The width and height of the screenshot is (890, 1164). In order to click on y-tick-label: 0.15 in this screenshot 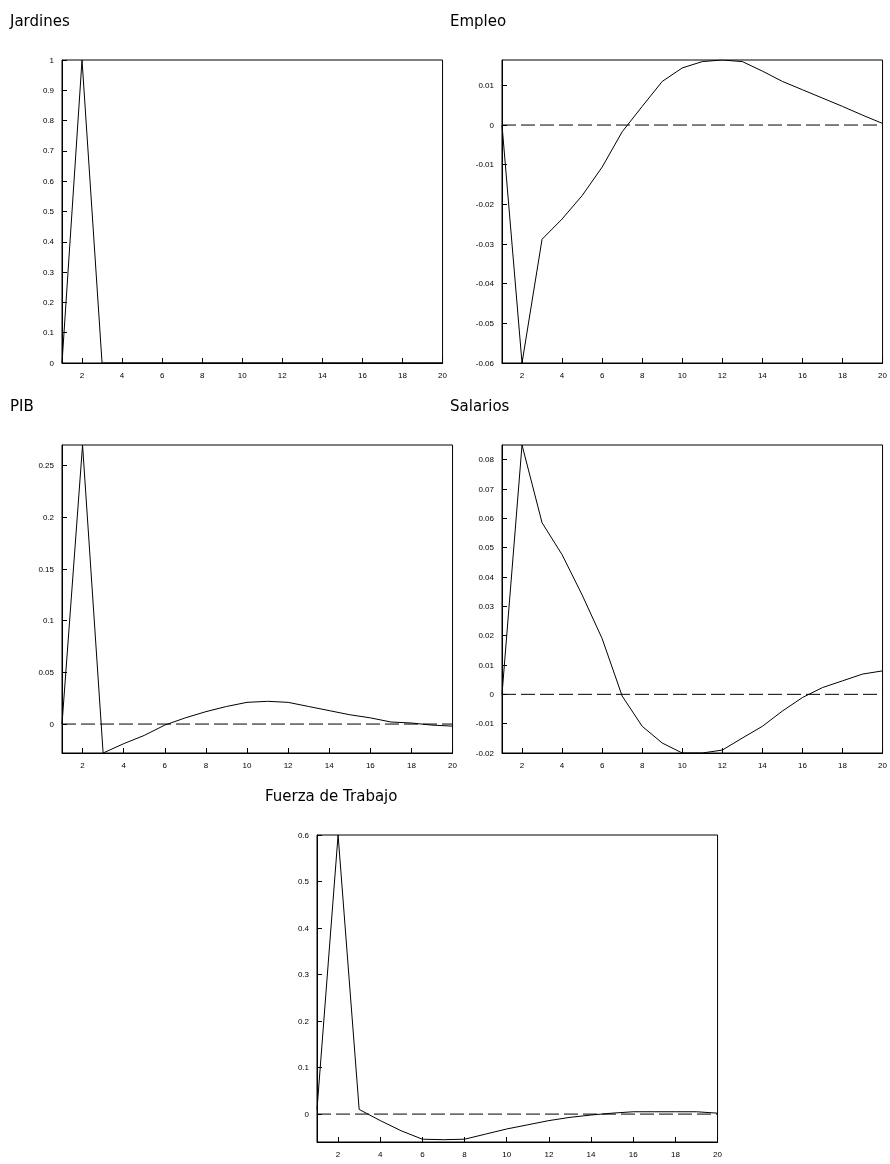, I will do `click(46, 569)`.